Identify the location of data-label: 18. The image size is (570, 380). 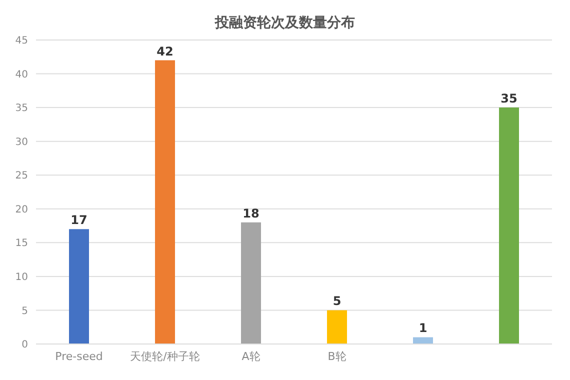
(251, 213).